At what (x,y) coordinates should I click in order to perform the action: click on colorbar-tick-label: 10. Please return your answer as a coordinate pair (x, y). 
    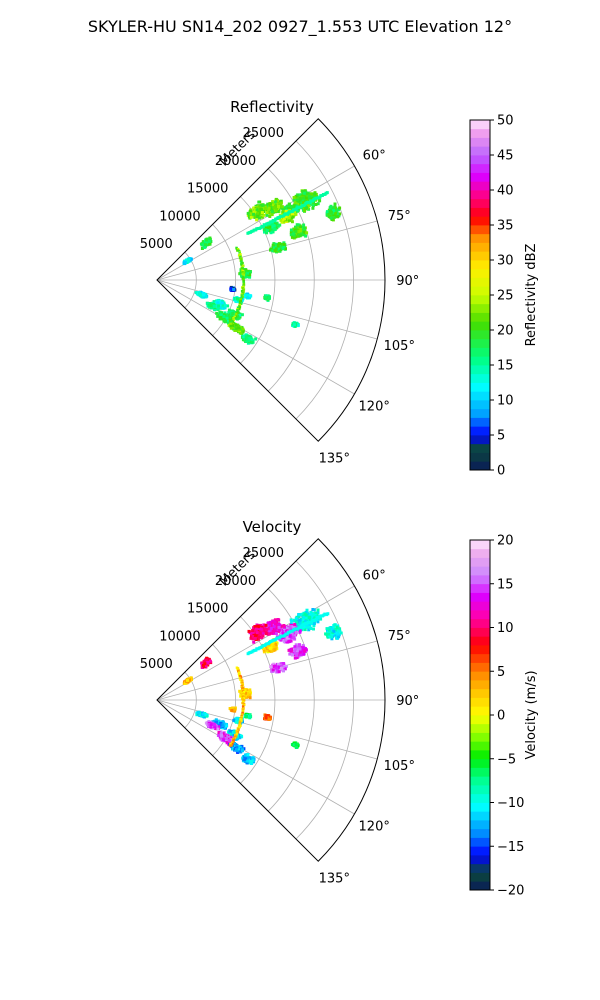
    Looking at the image, I should click on (505, 401).